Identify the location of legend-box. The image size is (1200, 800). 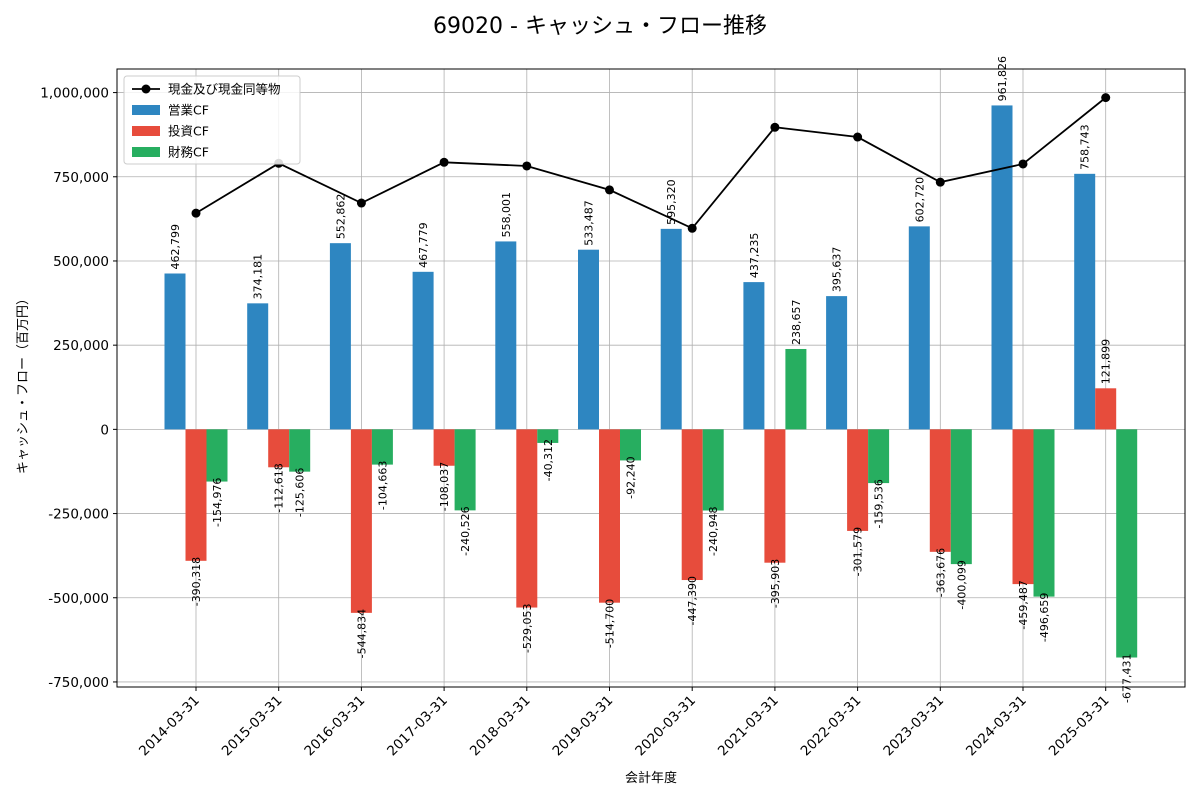
(212, 120).